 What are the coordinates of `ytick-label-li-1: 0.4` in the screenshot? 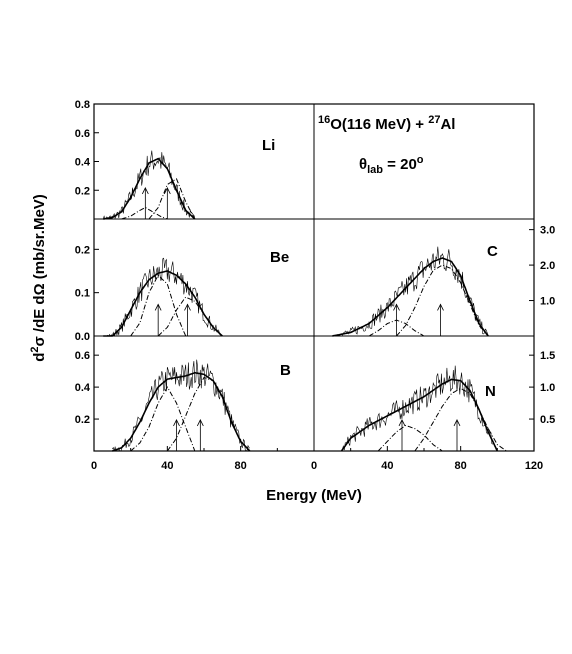 It's located at (83, 163).